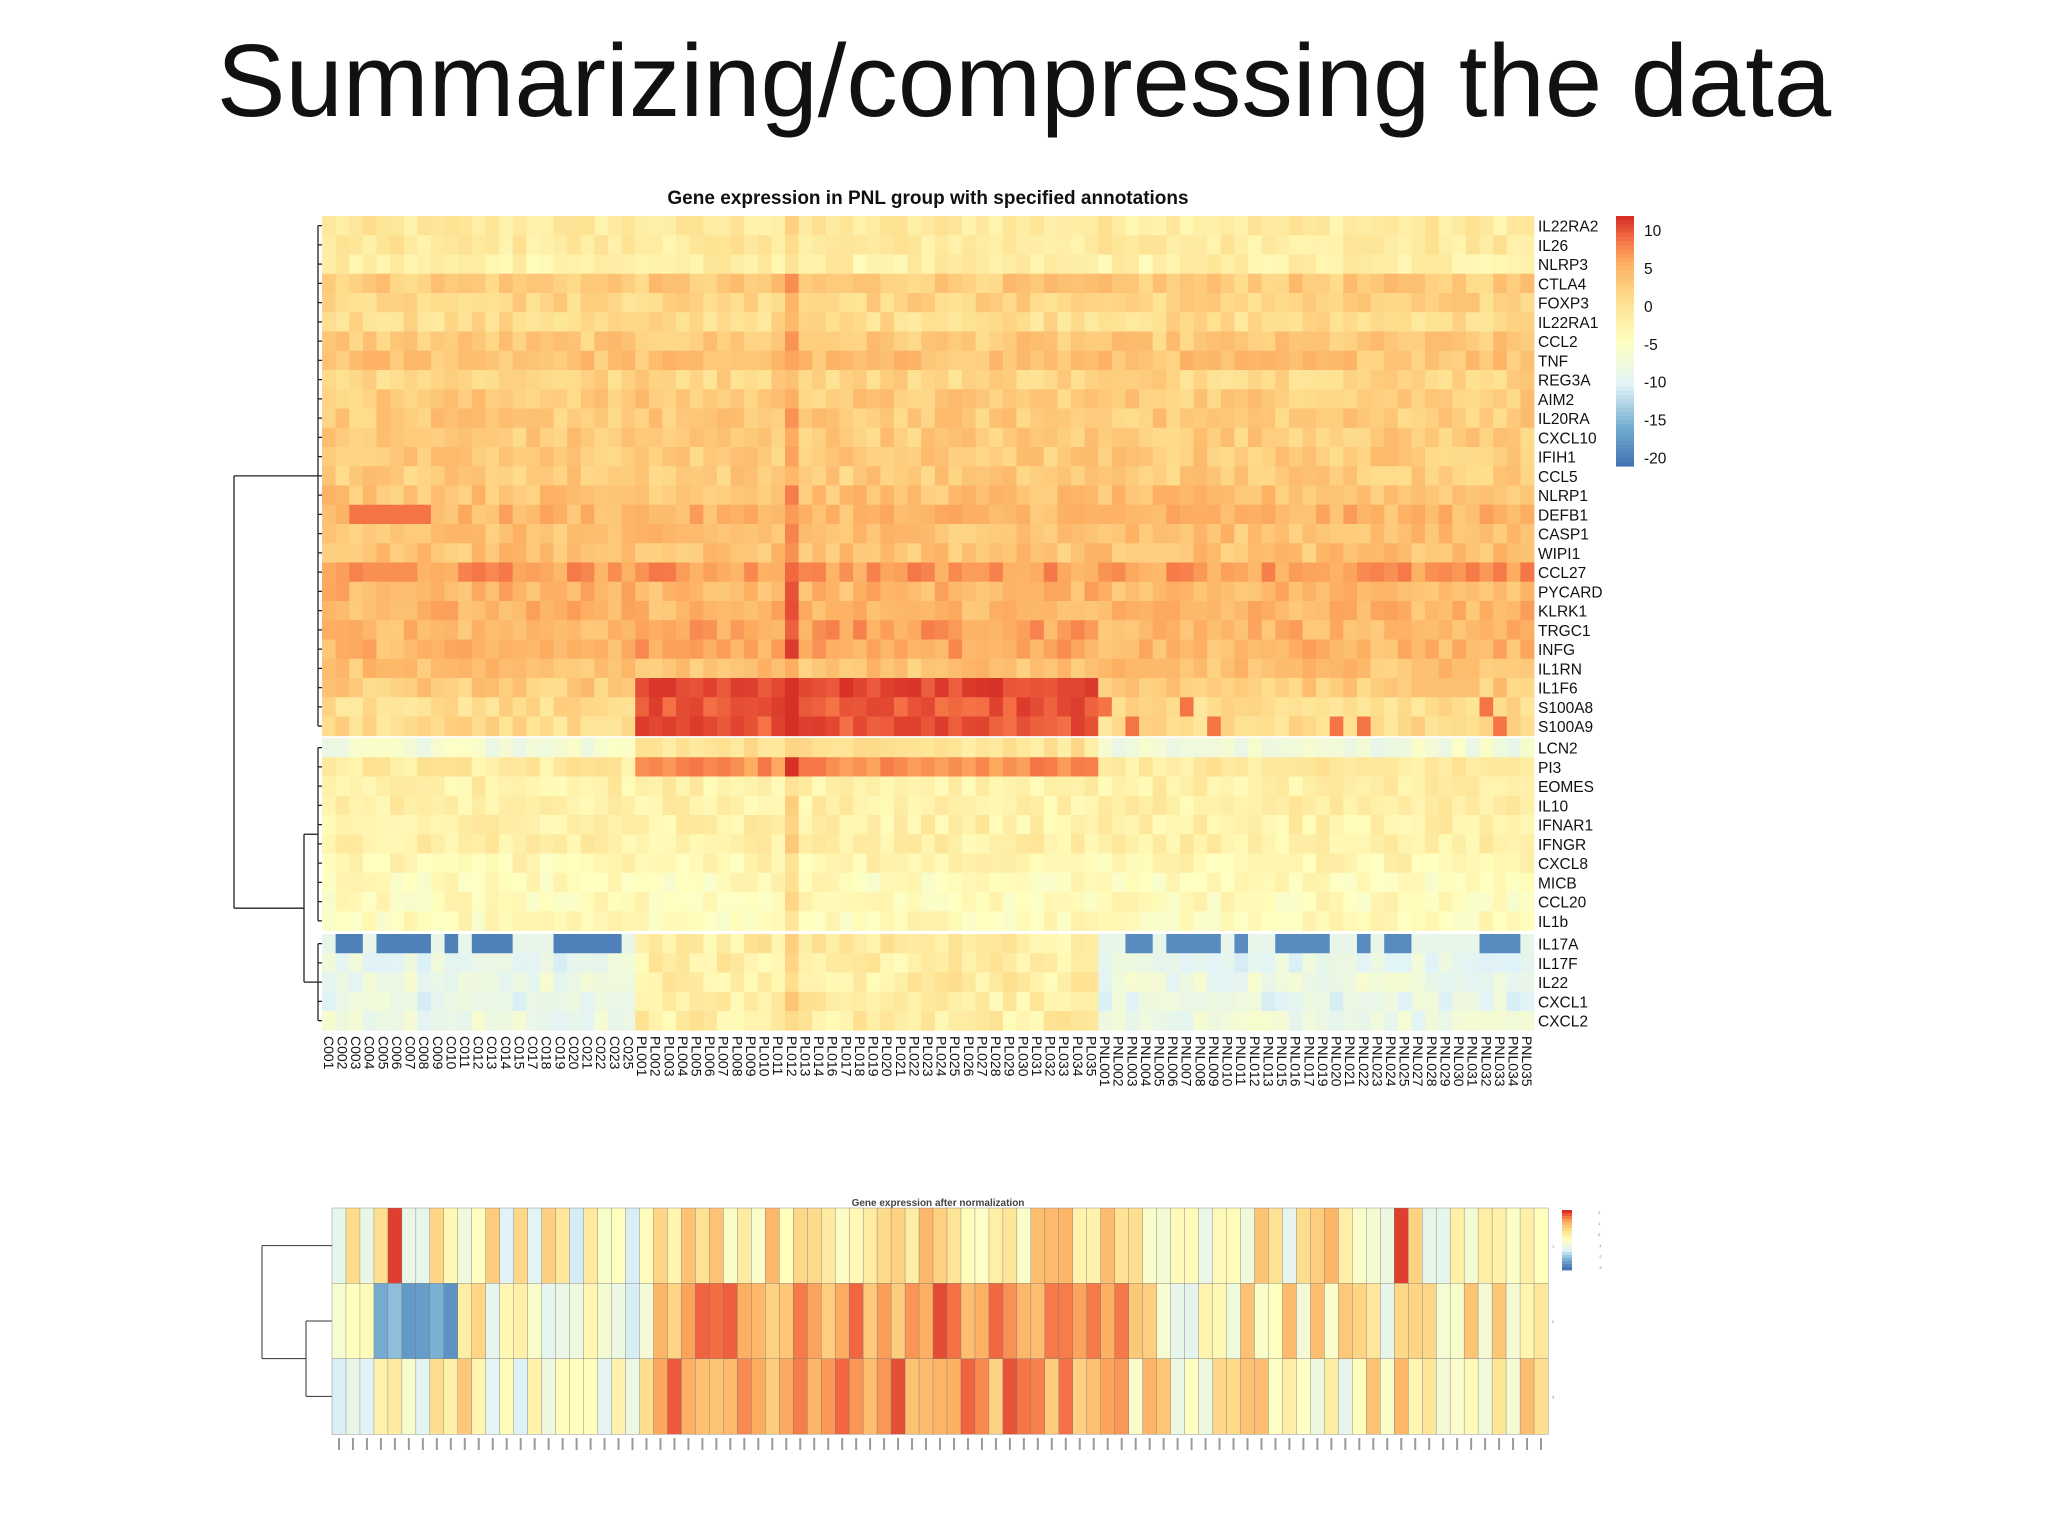 This screenshot has width=2048, height=1536. What do you see at coordinates (1599, 1223) in the screenshot?
I see `legend-tick: 1` at bounding box center [1599, 1223].